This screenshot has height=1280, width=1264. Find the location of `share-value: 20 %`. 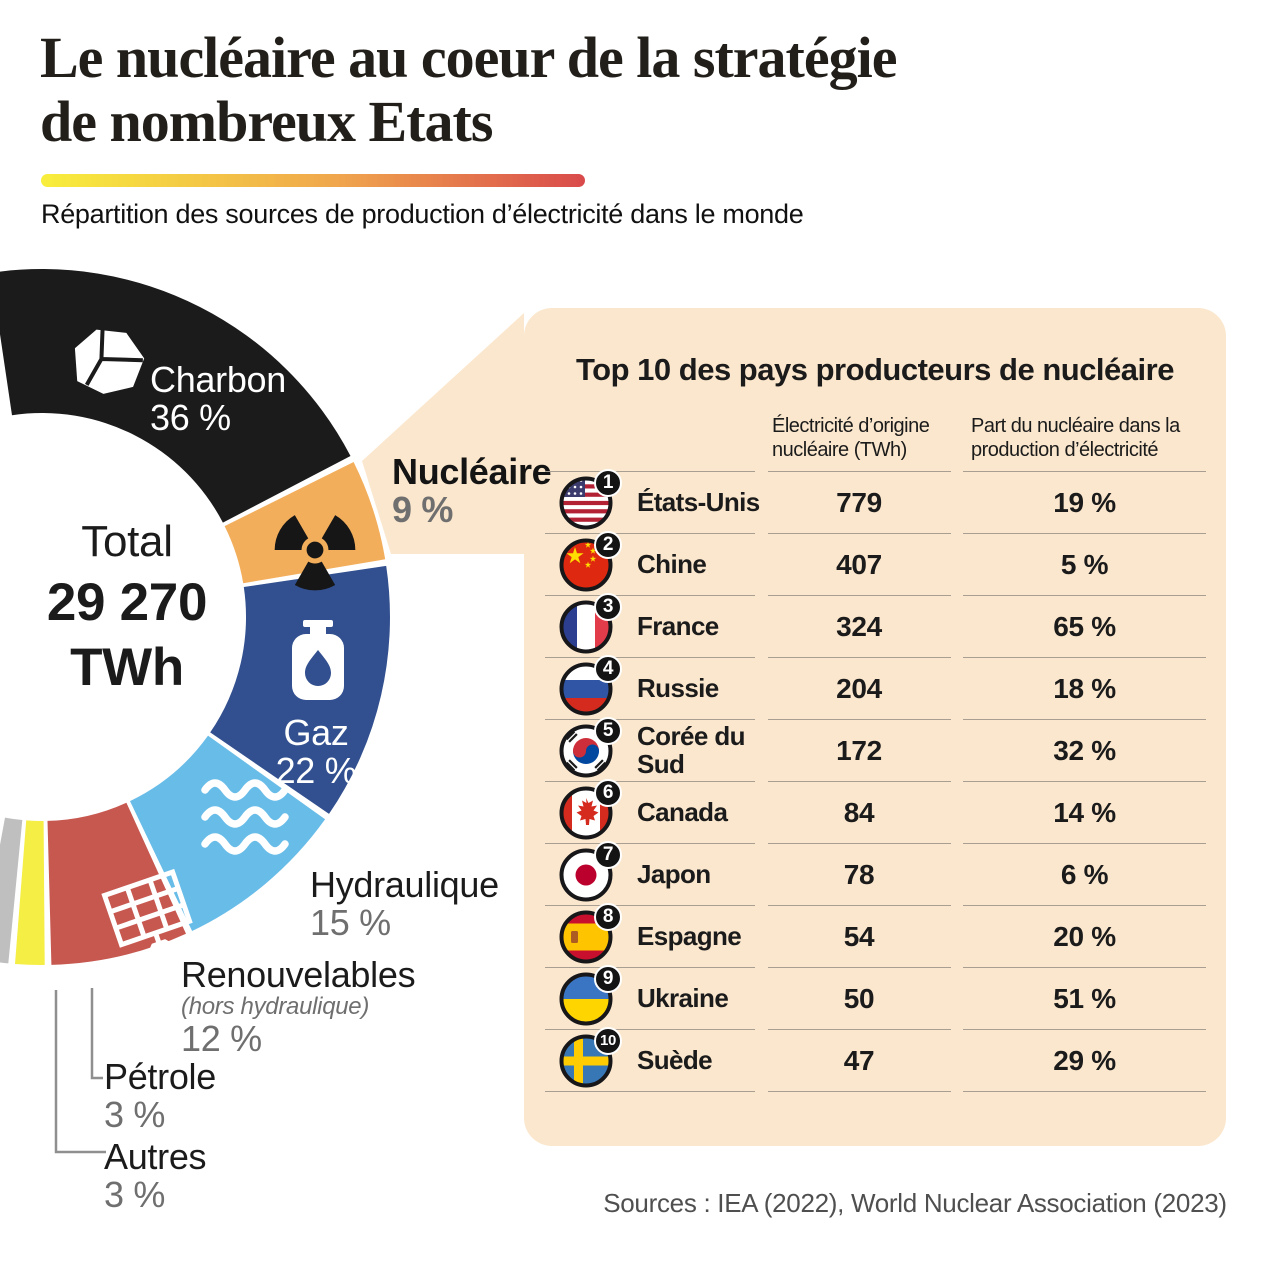

share-value: 20 % is located at coordinates (1084, 936).